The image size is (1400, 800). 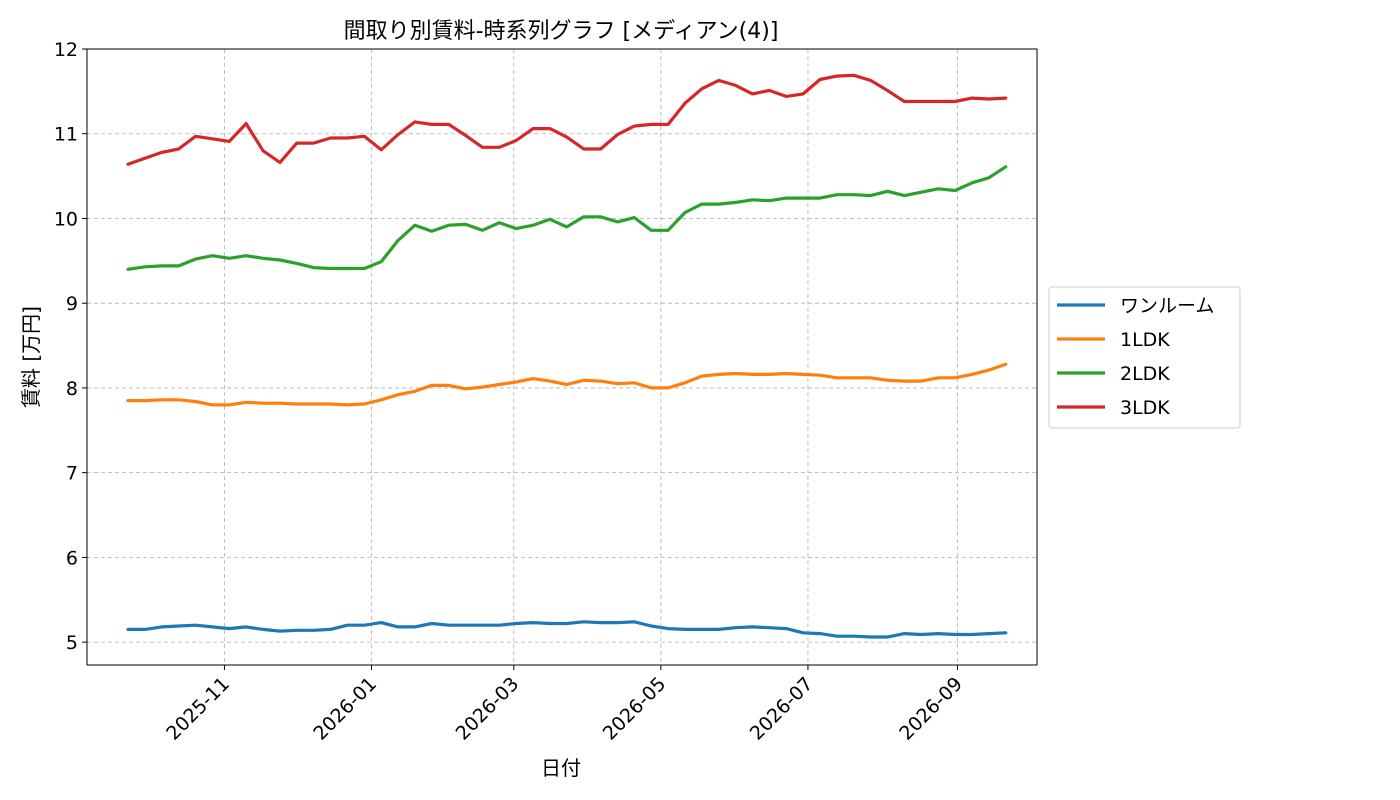 What do you see at coordinates (931, 709) in the screenshot?
I see `x-tick-label: 2026-09` at bounding box center [931, 709].